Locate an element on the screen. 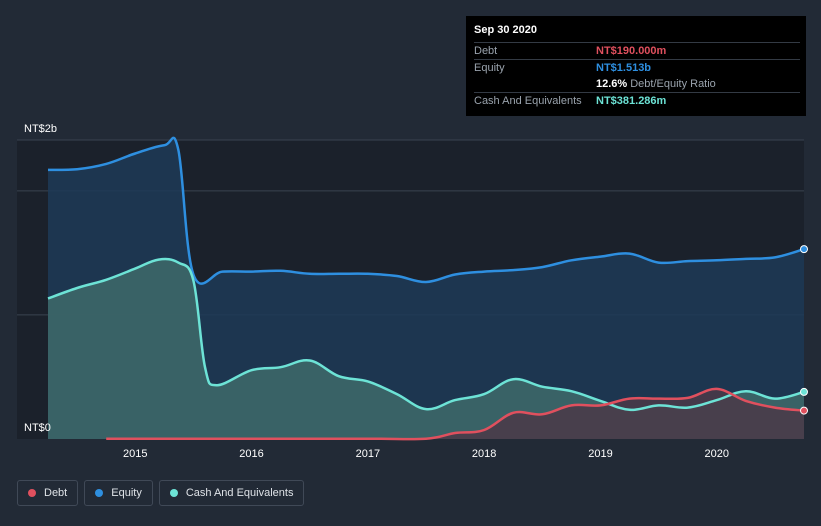 The height and width of the screenshot is (526, 821). tooltip-debt-value: NT$190.000m is located at coordinates (631, 51).